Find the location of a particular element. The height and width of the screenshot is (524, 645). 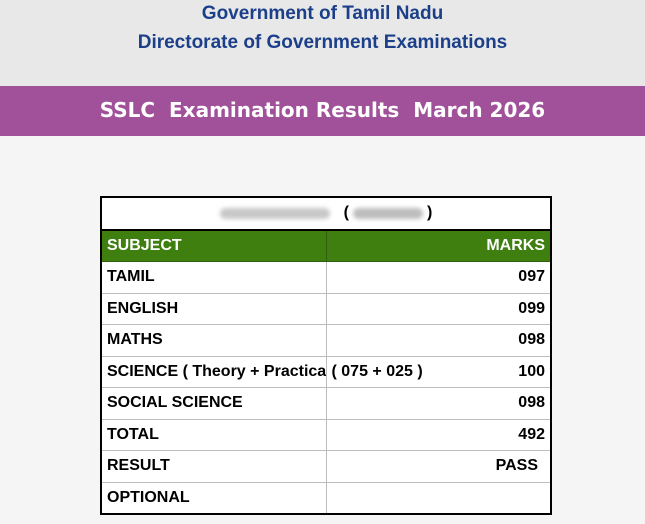

results-banner: SSLC Examination Results March 2026 is located at coordinates (322, 111).